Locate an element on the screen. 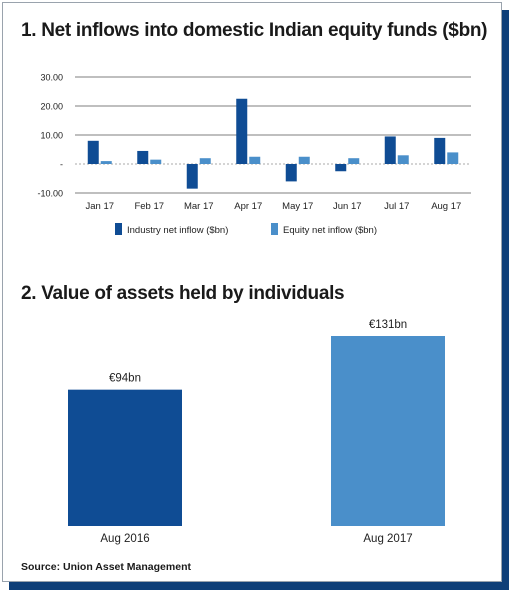 Image resolution: width=511 pixels, height=594 pixels. y-tick-label: - is located at coordinates (61, 165).